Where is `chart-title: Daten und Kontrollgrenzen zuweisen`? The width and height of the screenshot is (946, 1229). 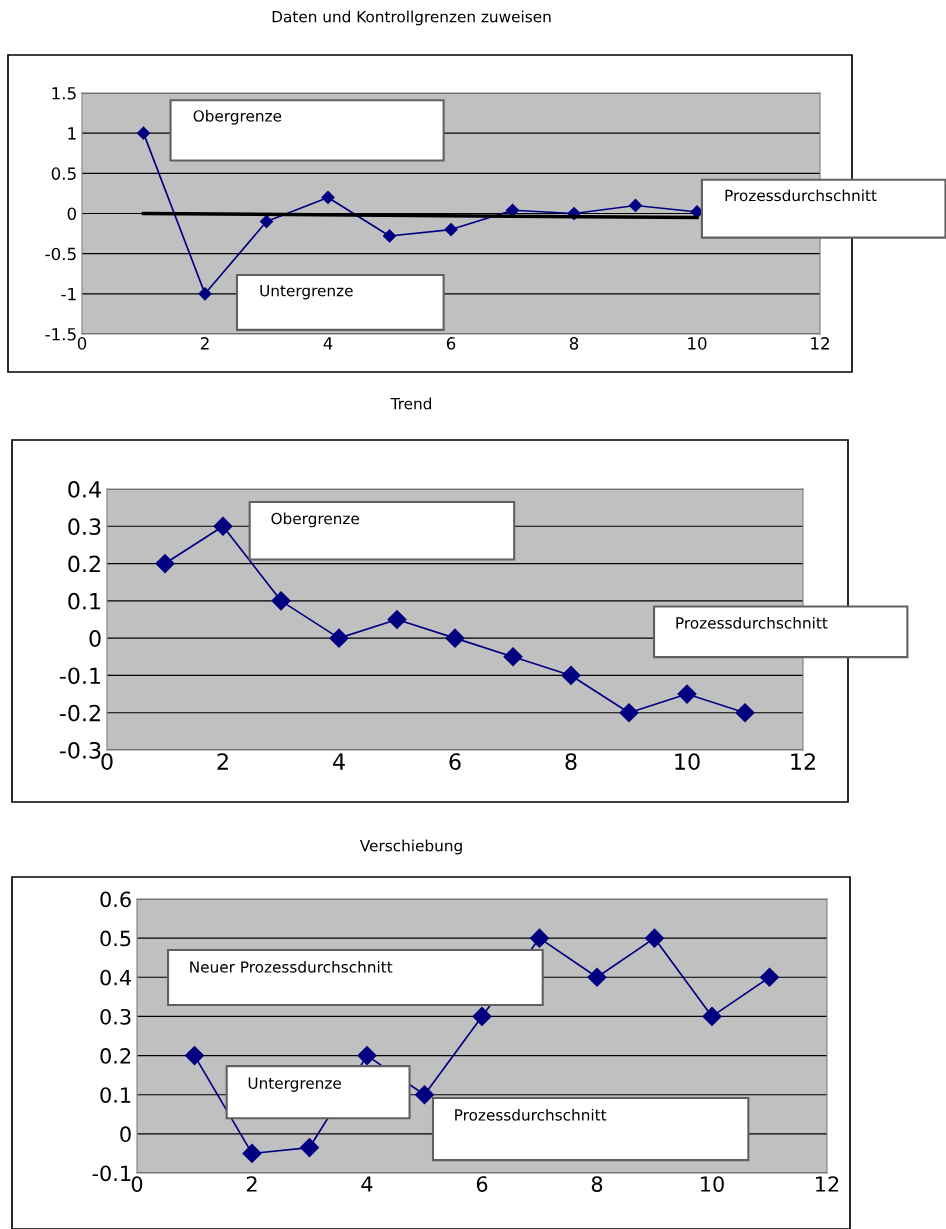 chart-title: Daten und Kontrollgrenzen zuweisen is located at coordinates (411, 18).